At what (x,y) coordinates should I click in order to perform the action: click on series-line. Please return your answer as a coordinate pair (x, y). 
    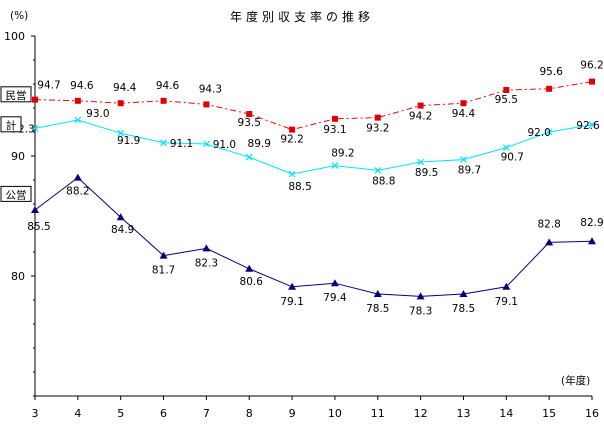
    Looking at the image, I should click on (313, 147).